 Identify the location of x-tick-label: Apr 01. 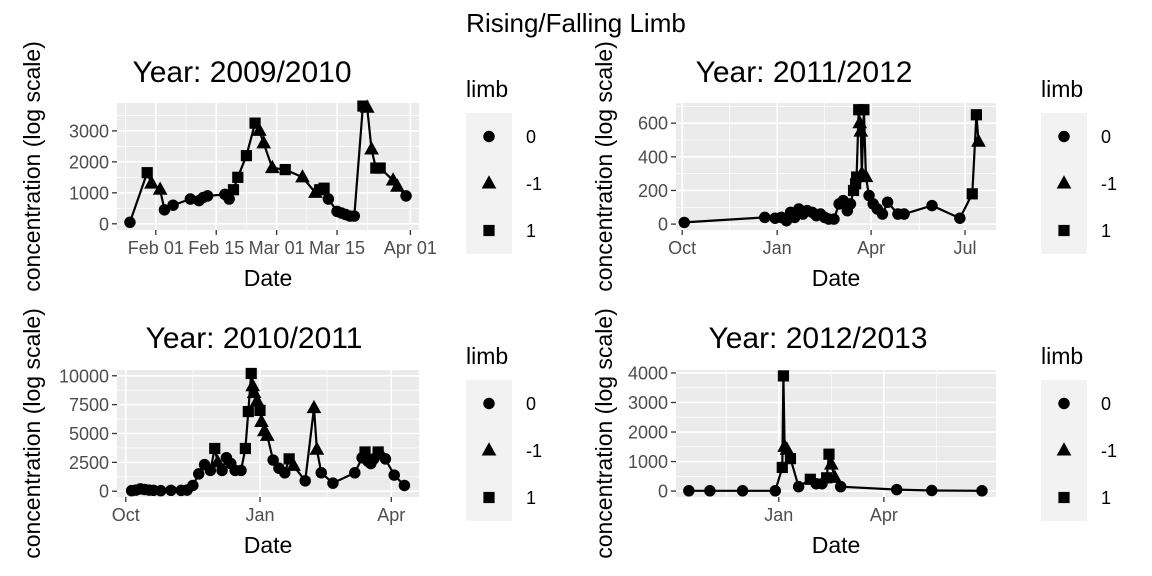
(410, 248).